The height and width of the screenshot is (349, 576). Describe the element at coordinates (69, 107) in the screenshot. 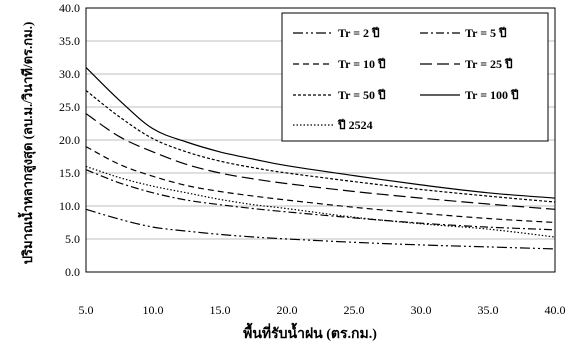

I see `y-tick-label: 25.0` at that location.